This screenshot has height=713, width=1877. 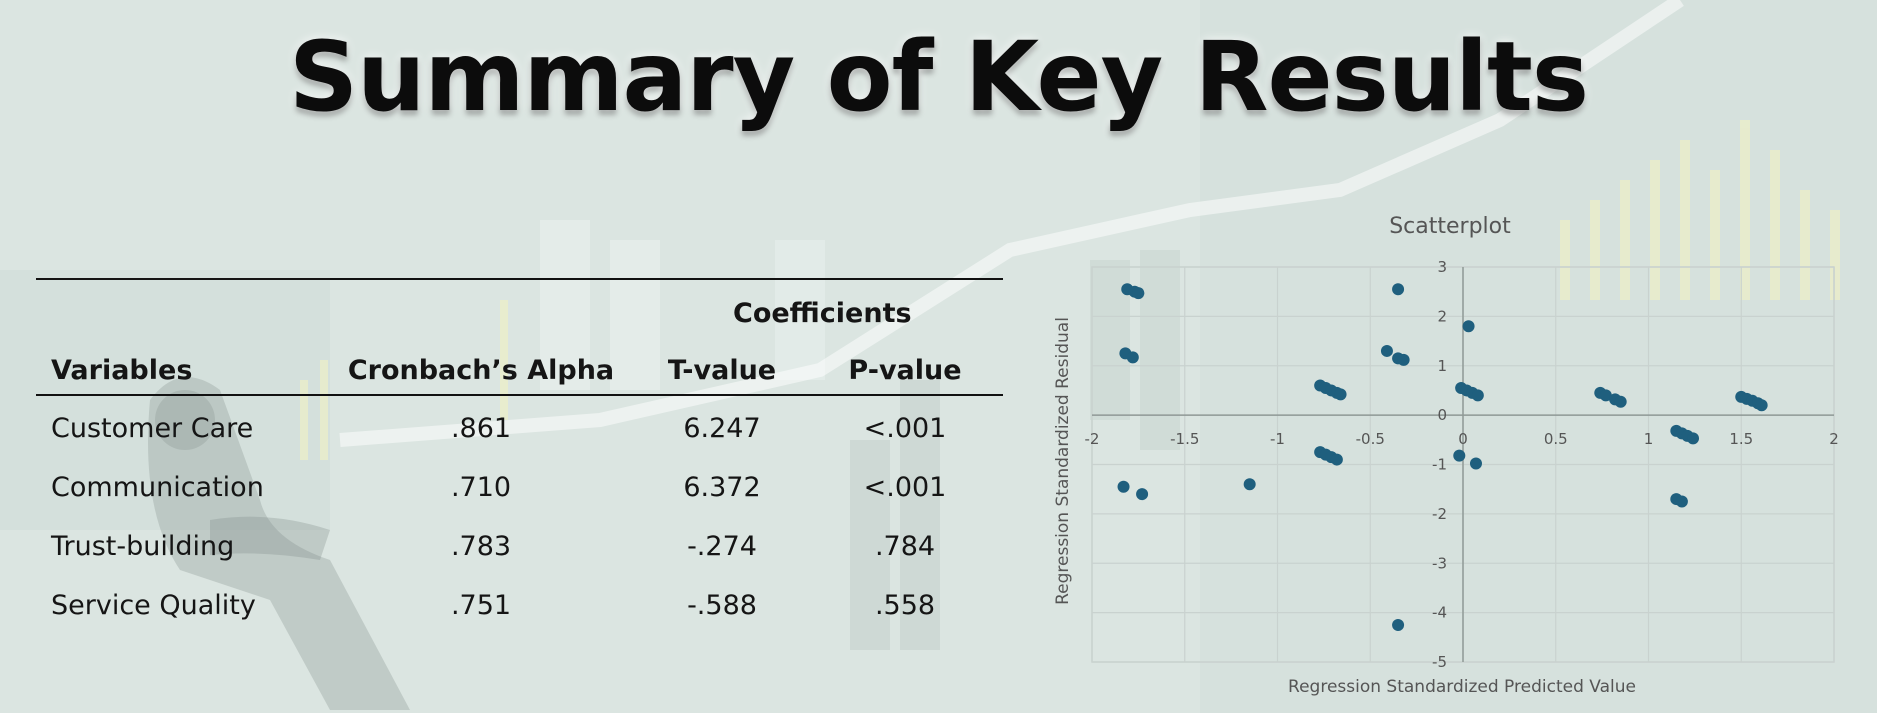 What do you see at coordinates (153, 605) in the screenshot?
I see `row-variable: Service Quality` at bounding box center [153, 605].